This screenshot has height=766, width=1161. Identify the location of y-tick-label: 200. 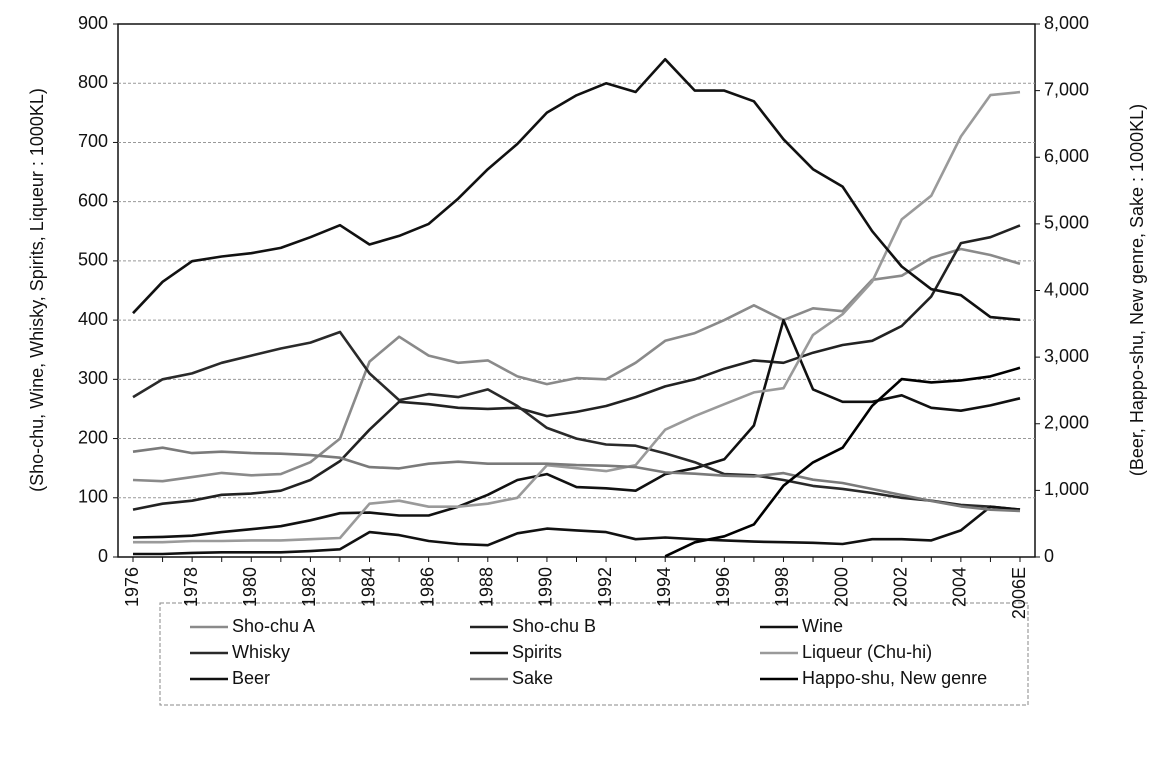
(93, 437).